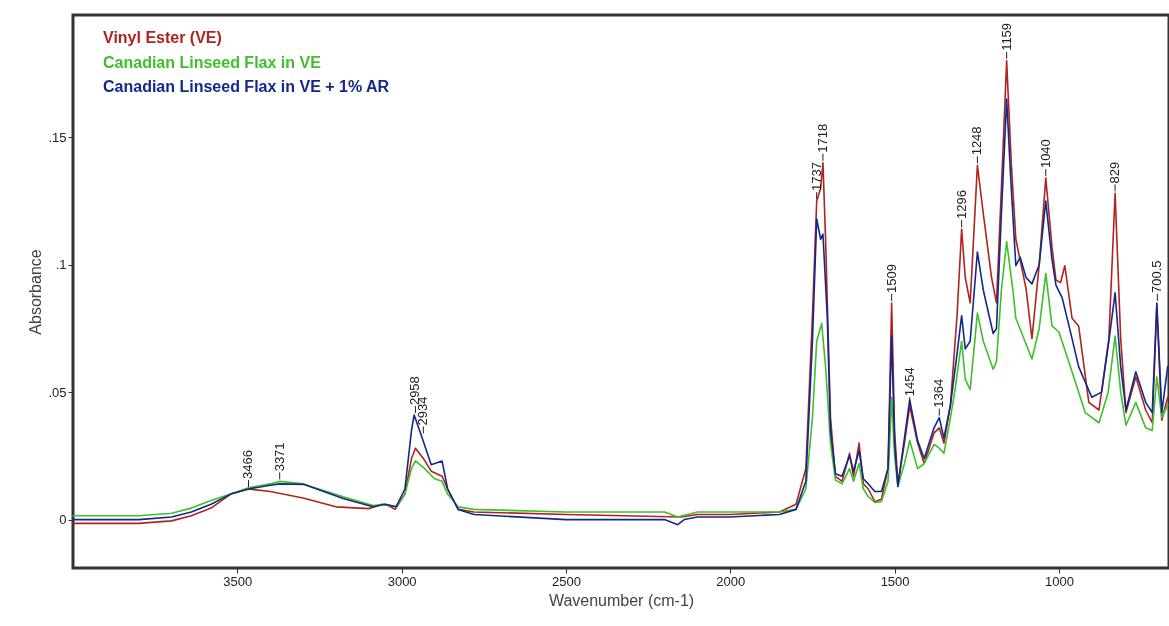 Image resolution: width=1169 pixels, height=626 pixels. Describe the element at coordinates (891, 278) in the screenshot. I see `annotation: 1509` at that location.